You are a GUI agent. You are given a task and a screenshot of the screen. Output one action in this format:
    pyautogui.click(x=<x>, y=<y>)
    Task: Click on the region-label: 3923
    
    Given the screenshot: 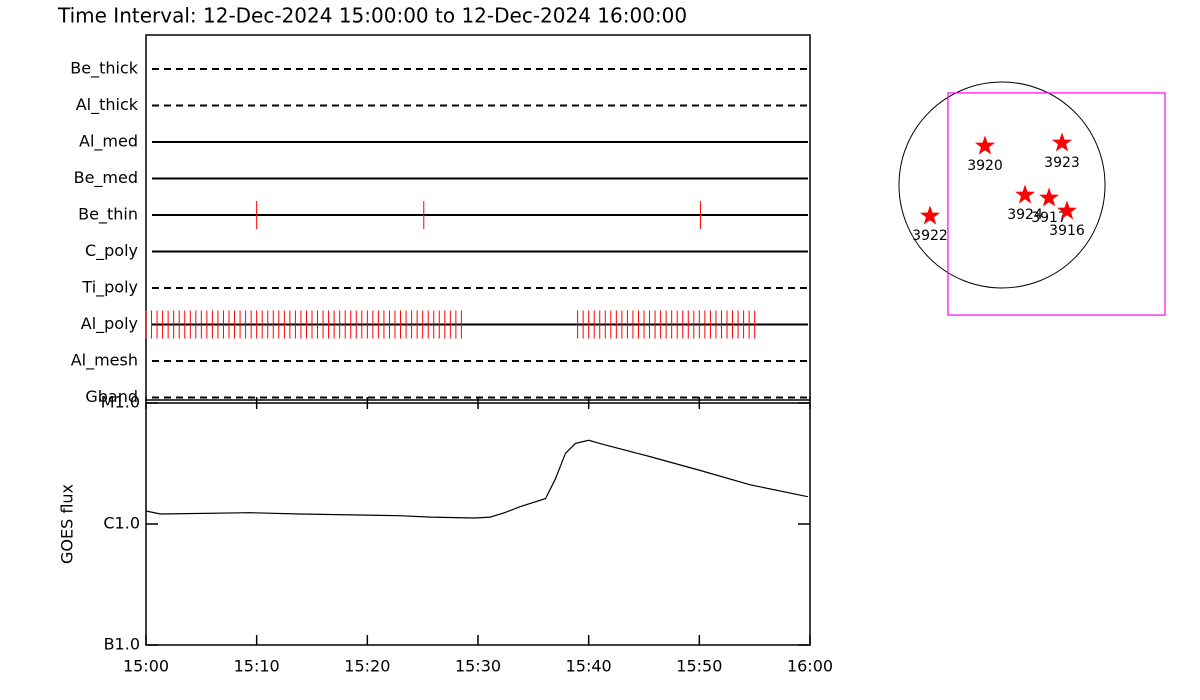 What is the action you would take?
    pyautogui.click(x=1062, y=163)
    